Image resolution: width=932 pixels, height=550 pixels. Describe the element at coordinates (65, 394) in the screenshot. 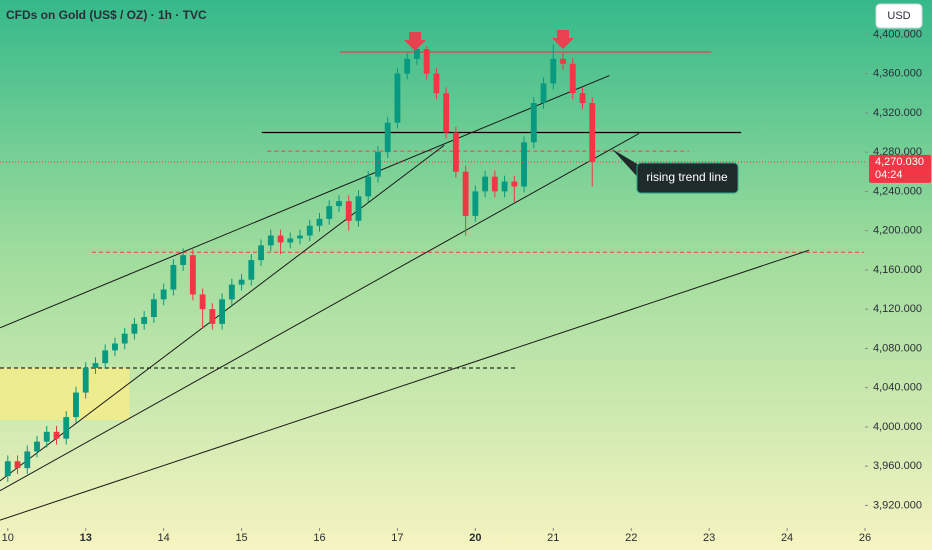

I see `zone` at that location.